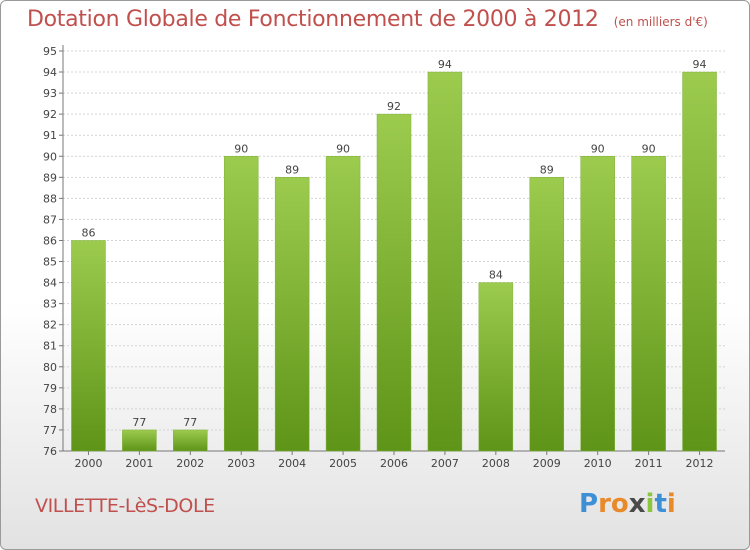 The width and height of the screenshot is (750, 550). What do you see at coordinates (700, 463) in the screenshot?
I see `x-tick-label-2012: 2012` at bounding box center [700, 463].